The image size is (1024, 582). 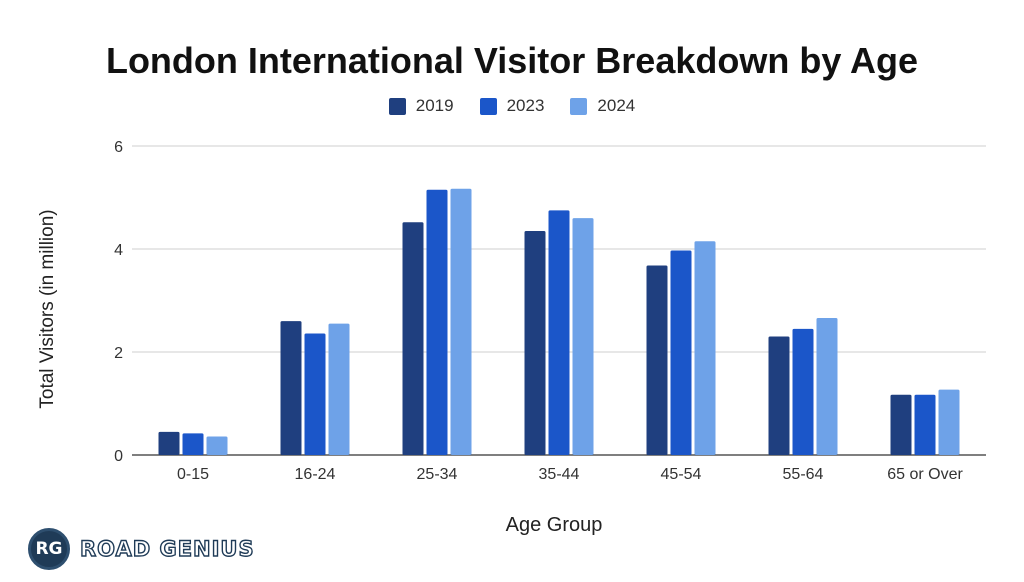 I want to click on logo-wordmark: ROAD GENIUS, so click(x=167, y=548).